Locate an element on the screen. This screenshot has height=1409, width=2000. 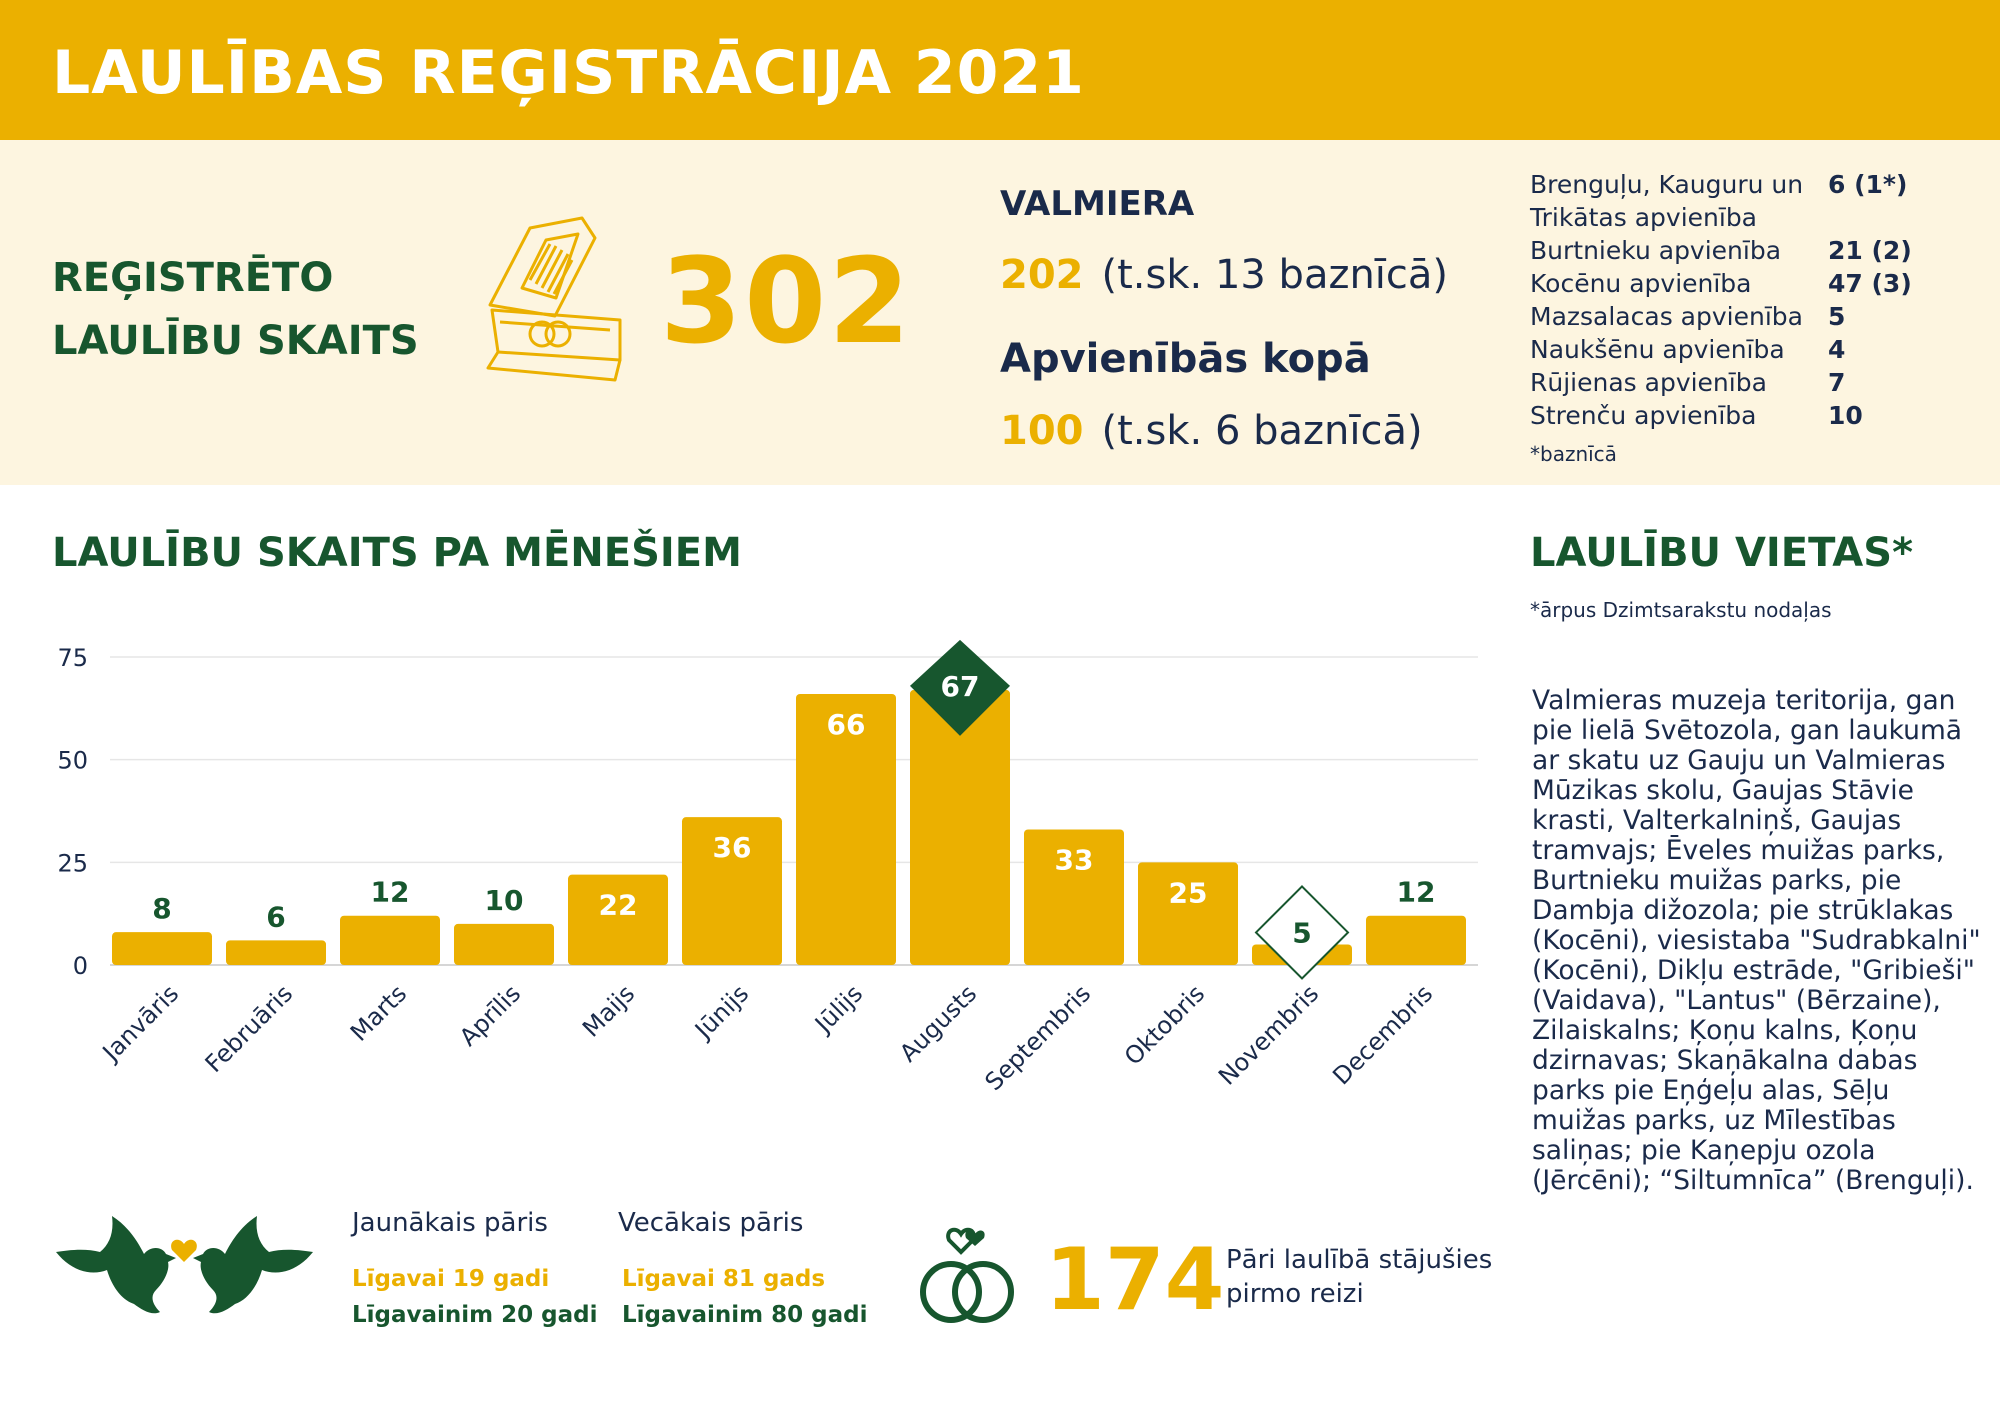
list-item-value: 7 is located at coordinates (1837, 382).